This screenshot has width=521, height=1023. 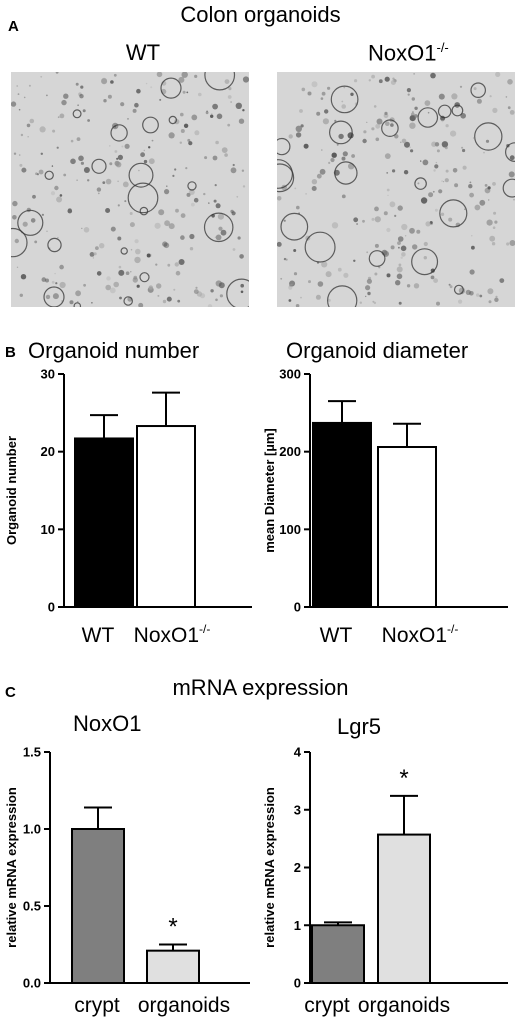 I want to click on noxo1-expression-title: NoxO1, so click(x=107, y=723).